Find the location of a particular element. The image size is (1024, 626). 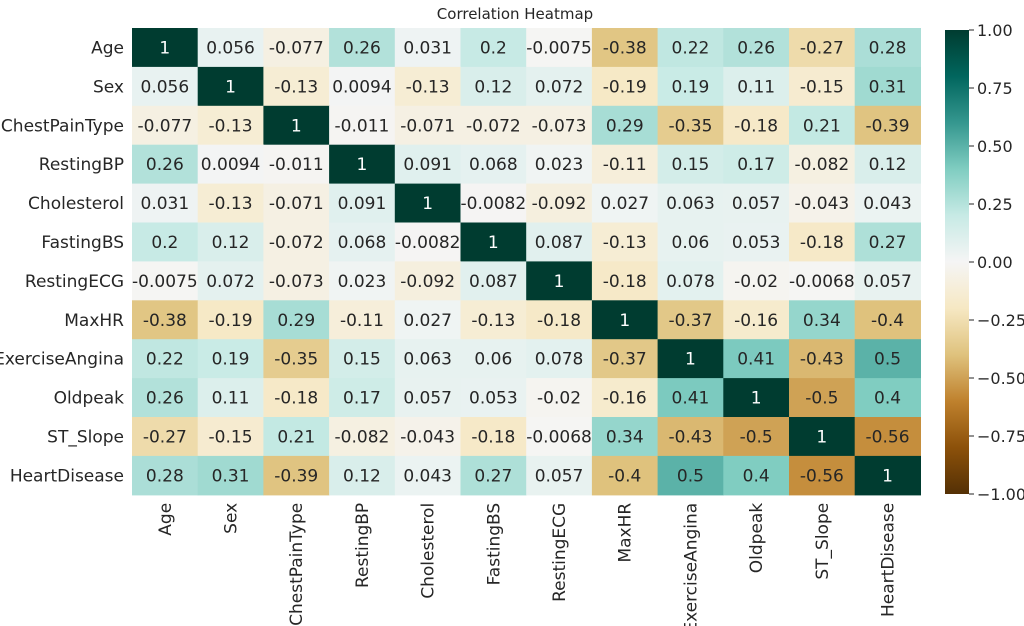

cell-value-label: 0.087 is located at coordinates (493, 282).